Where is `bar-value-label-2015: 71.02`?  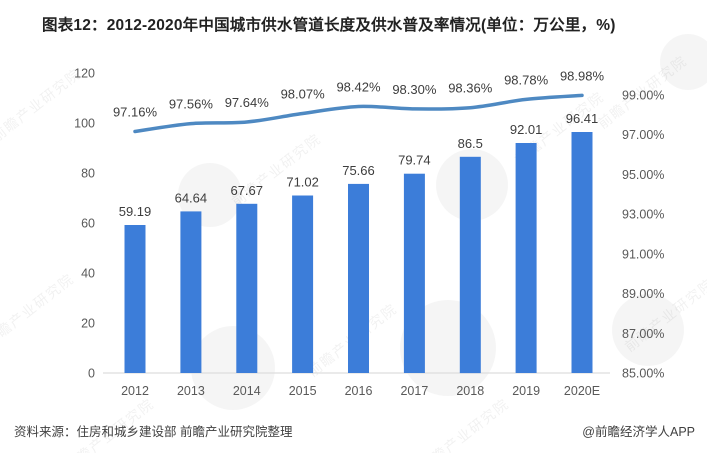 bar-value-label-2015: 71.02 is located at coordinates (302, 182).